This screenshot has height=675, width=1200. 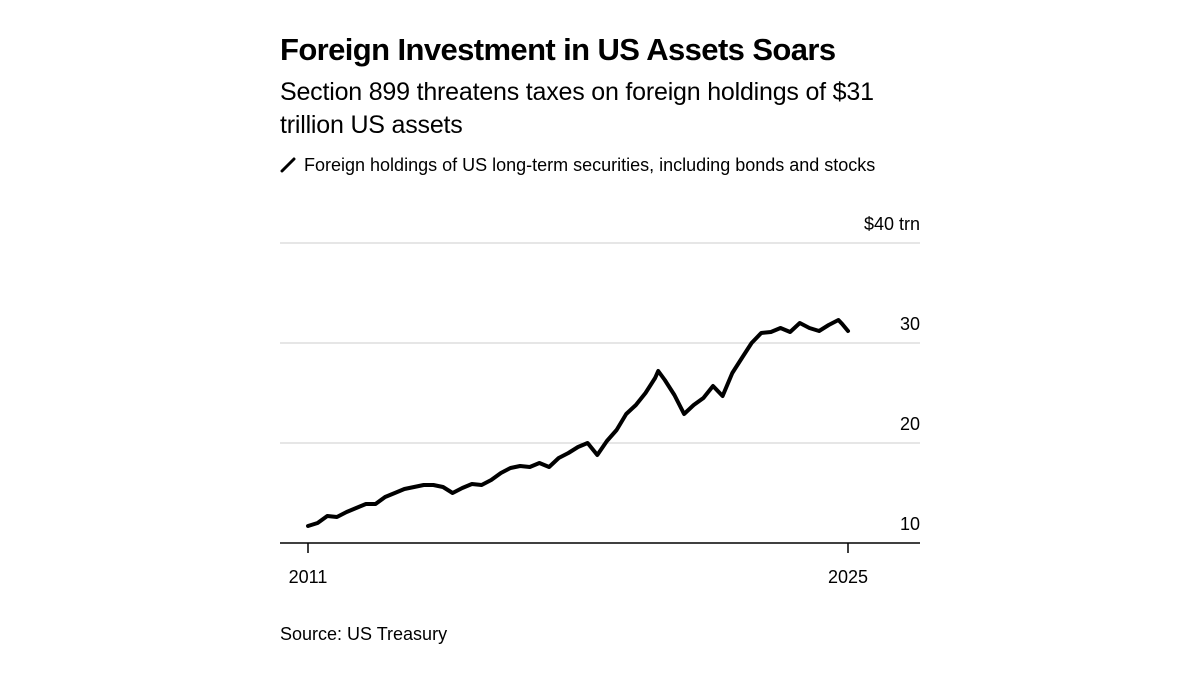 I want to click on x-tick-label-2011: 2011, so click(x=308, y=577).